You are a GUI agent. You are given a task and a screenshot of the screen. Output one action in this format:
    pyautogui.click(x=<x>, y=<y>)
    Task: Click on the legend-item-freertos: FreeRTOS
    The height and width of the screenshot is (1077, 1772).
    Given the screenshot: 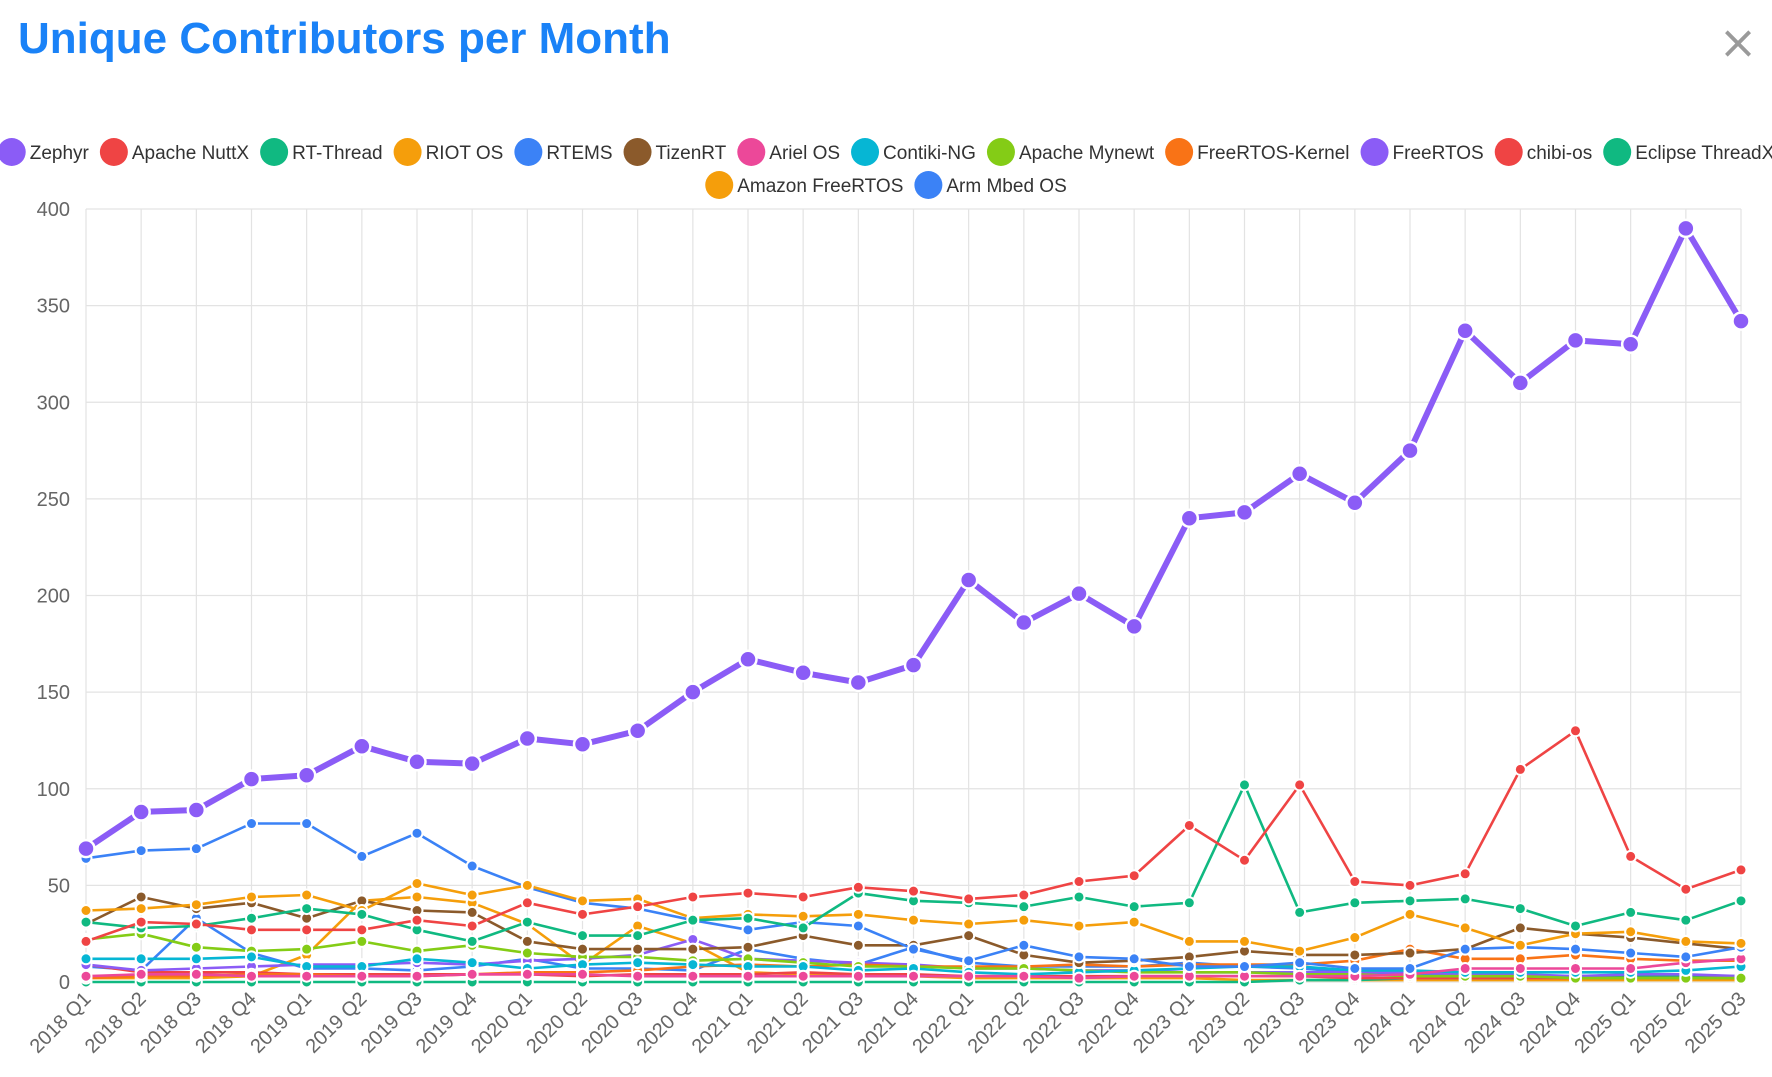 What is the action you would take?
    pyautogui.click(x=1422, y=152)
    